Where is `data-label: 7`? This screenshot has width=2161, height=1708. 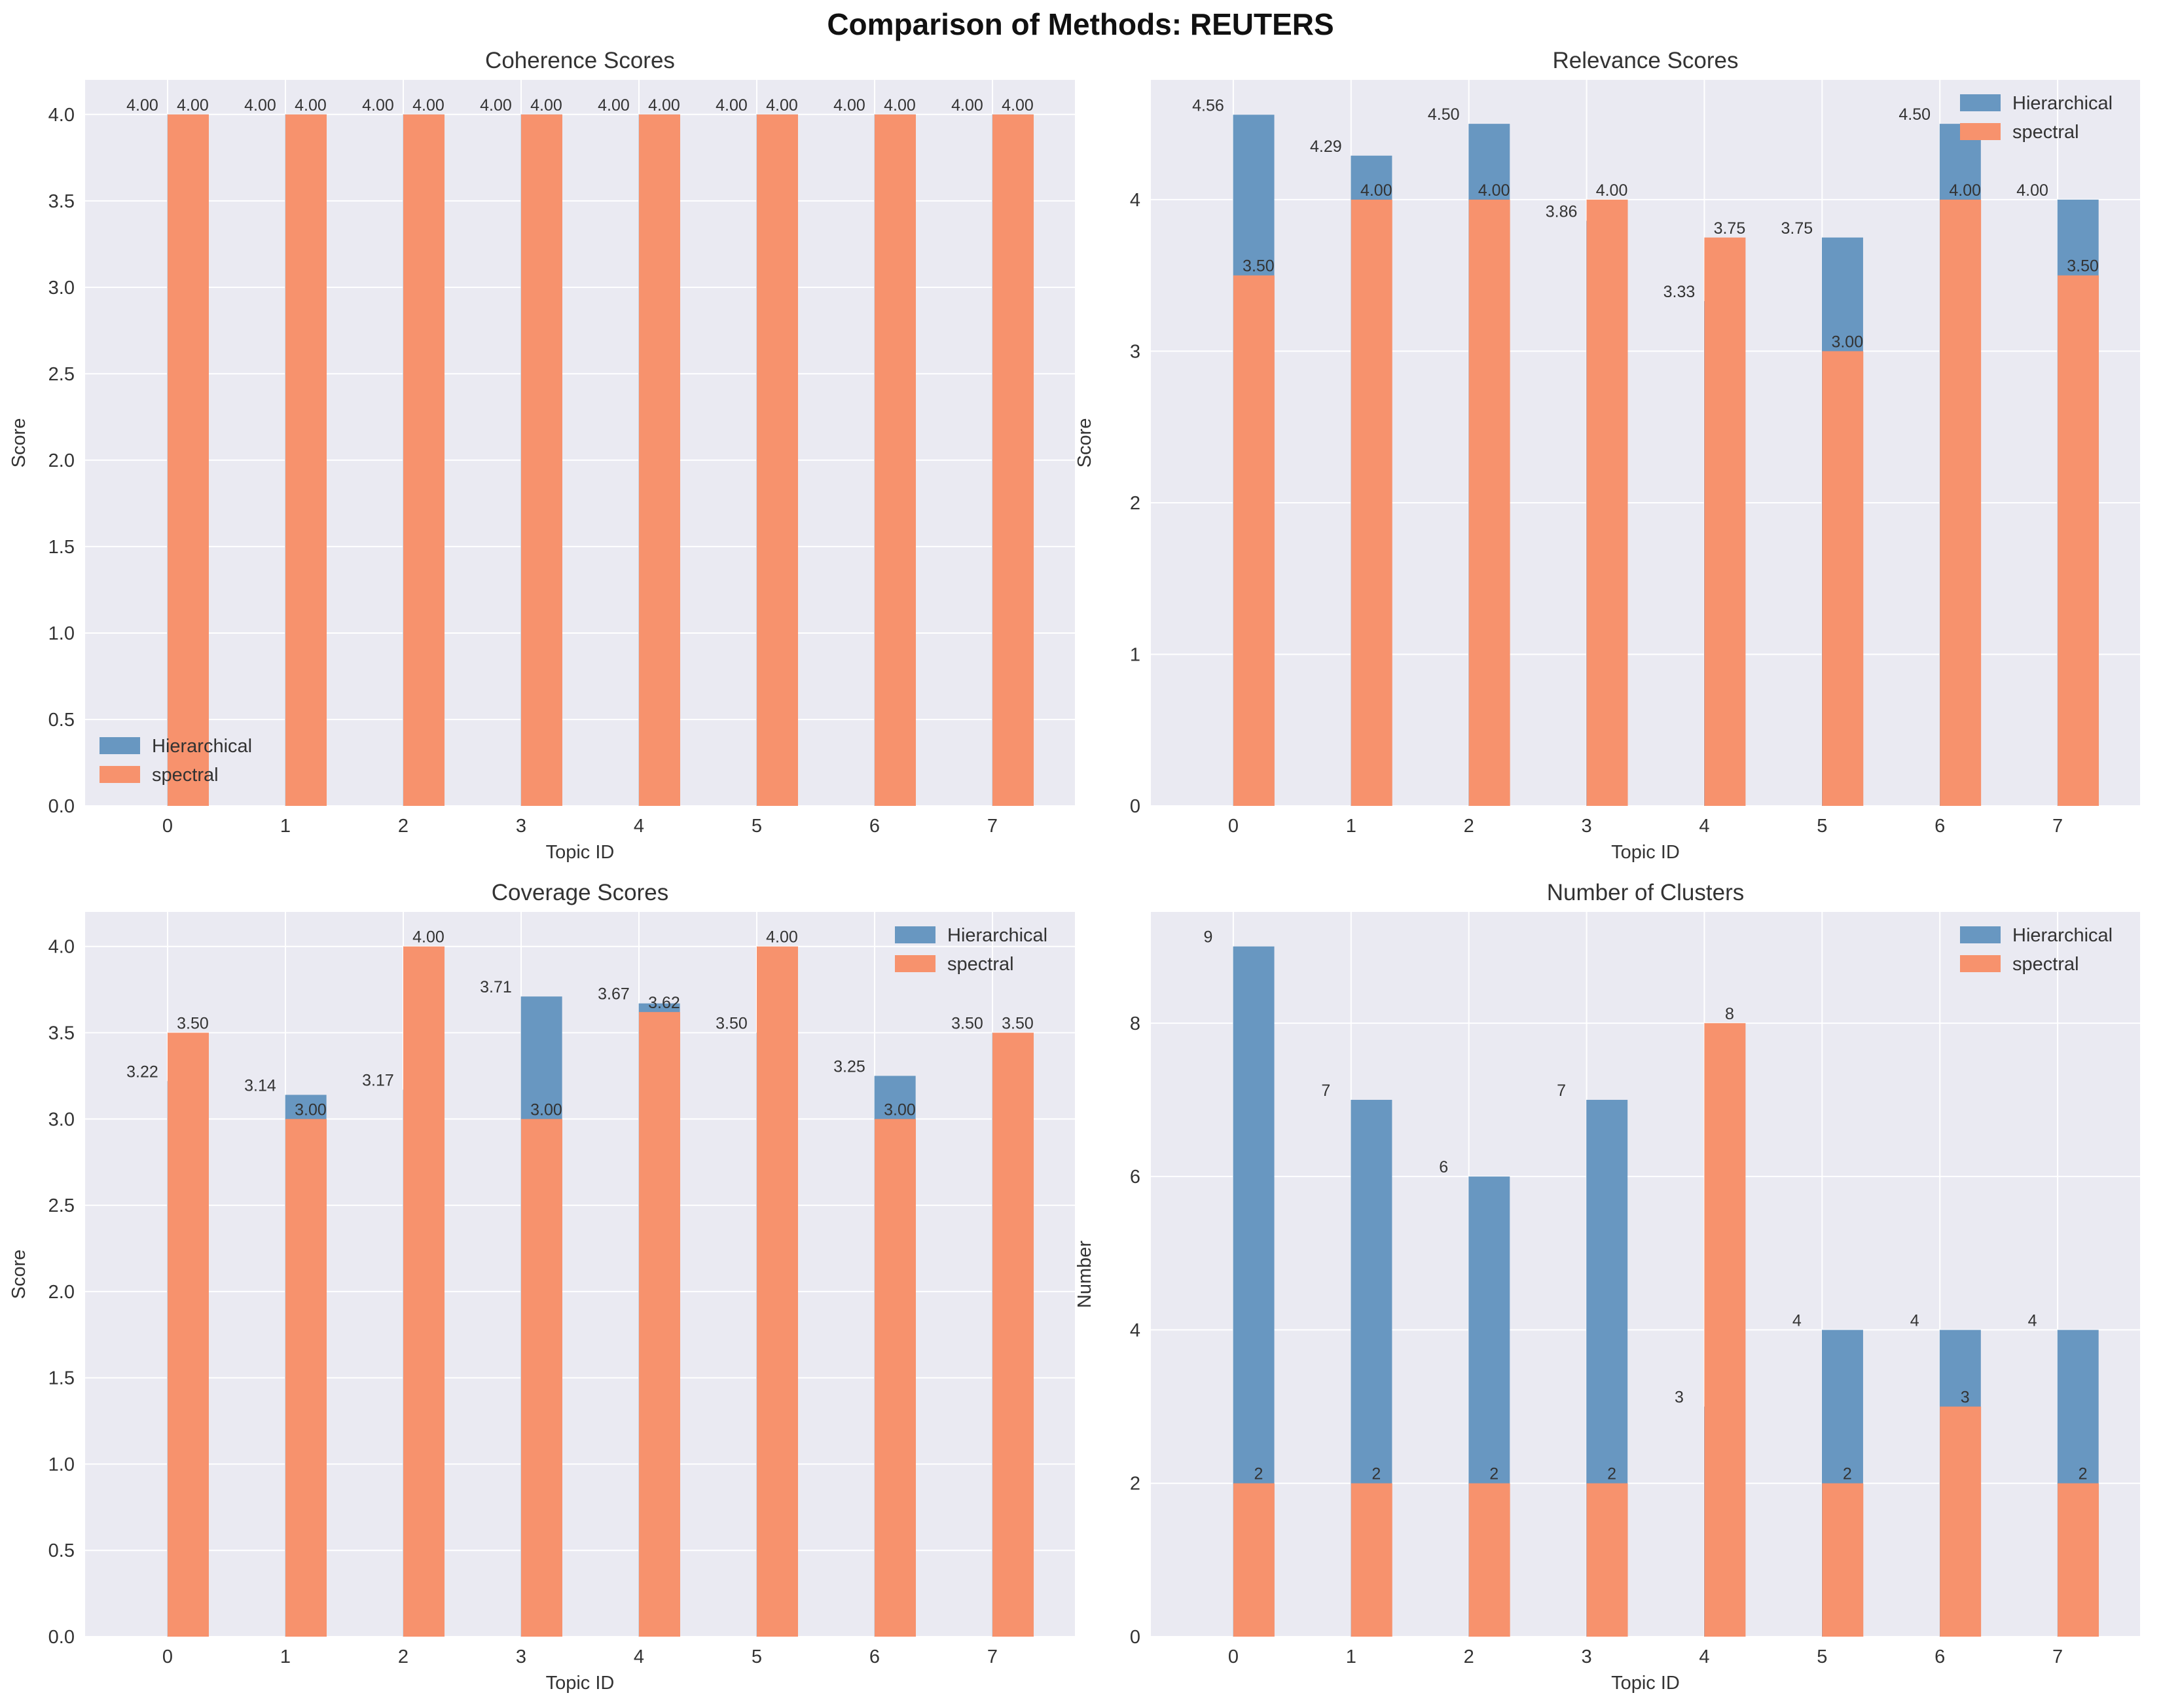
data-label: 7 is located at coordinates (1561, 1090).